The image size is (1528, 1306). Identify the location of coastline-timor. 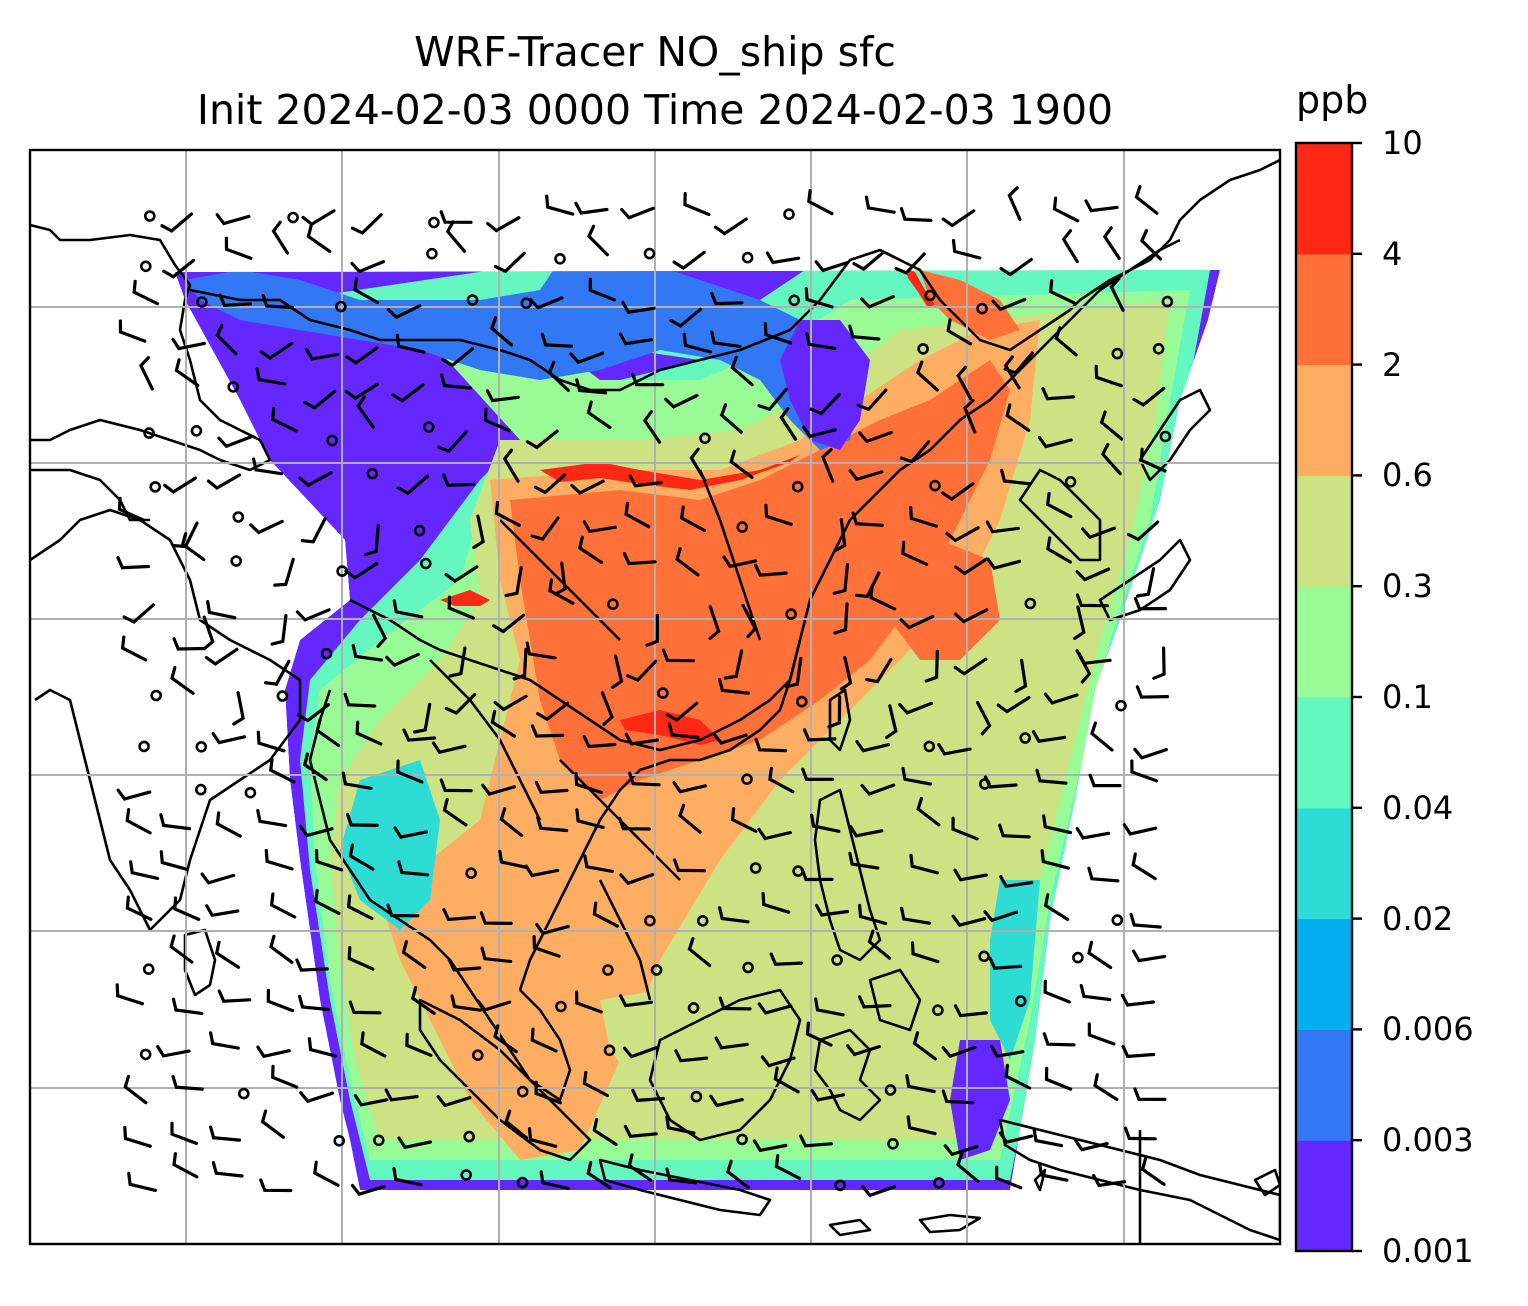
(1054, 1202).